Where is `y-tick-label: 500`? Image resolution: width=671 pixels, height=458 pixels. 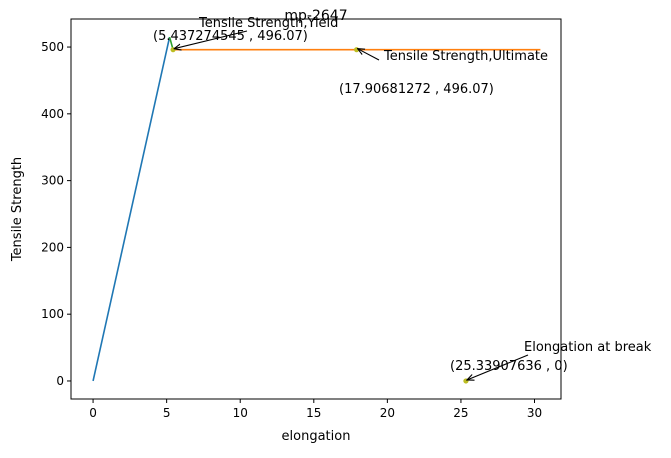
y-tick-label: 500 is located at coordinates (52, 47).